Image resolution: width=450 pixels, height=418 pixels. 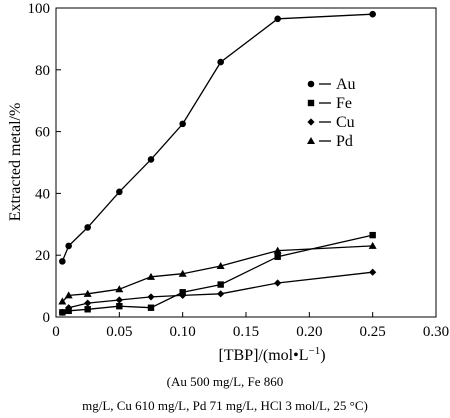 I want to click on legend-marker-au, so click(x=311, y=84).